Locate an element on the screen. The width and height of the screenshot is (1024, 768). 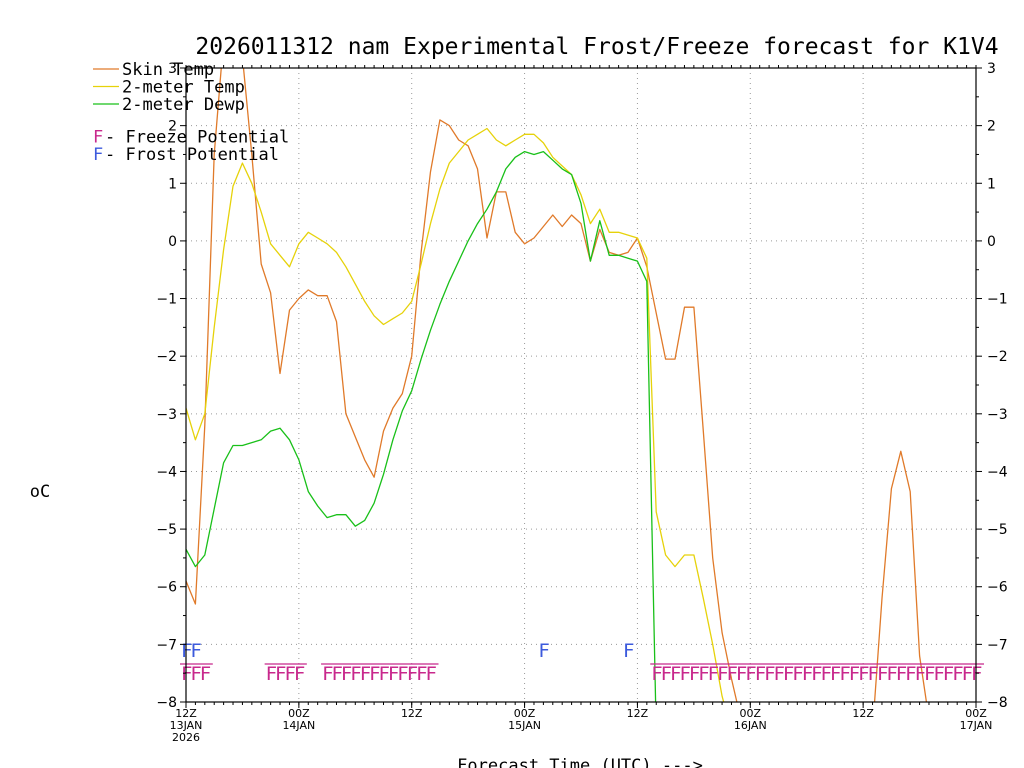
x-tick-label: 15JAN is located at coordinates (524, 725).